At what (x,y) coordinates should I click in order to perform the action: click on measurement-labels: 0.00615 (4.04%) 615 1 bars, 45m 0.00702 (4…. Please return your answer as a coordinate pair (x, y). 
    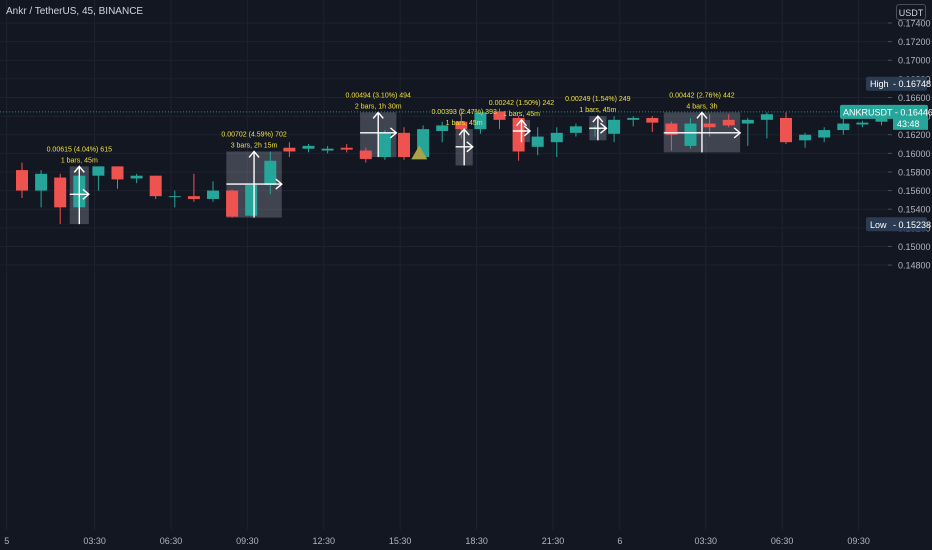
    Looking at the image, I should click on (391, 128).